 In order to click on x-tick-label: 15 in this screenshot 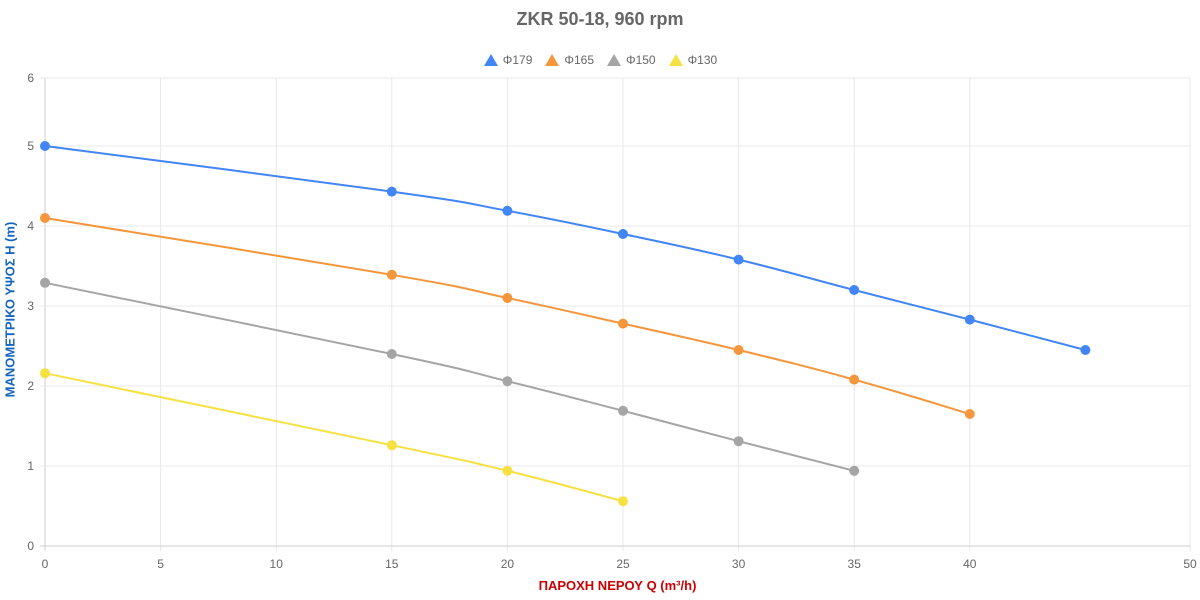, I will do `click(392, 564)`.